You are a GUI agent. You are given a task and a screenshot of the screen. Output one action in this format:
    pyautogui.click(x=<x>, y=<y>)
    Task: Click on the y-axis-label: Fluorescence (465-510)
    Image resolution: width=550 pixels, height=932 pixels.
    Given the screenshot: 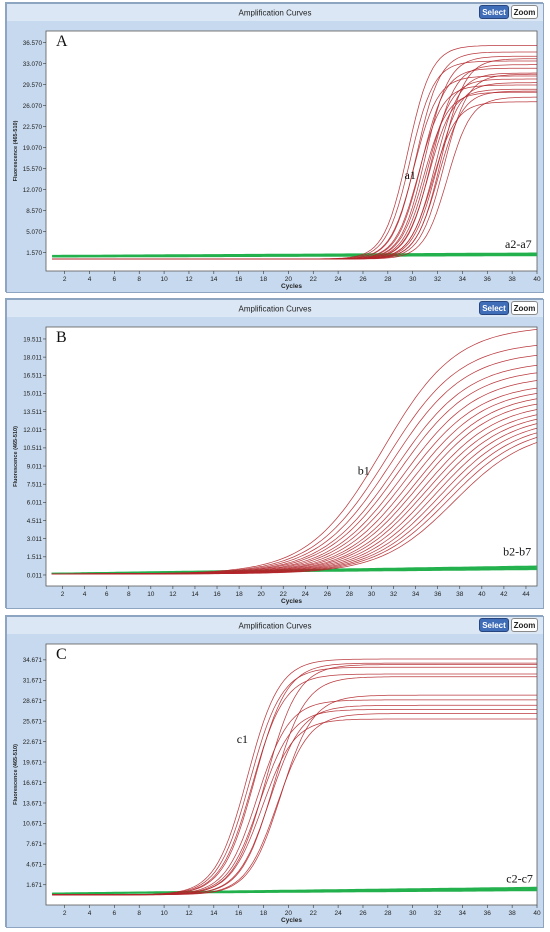 What is the action you would take?
    pyautogui.click(x=16, y=774)
    